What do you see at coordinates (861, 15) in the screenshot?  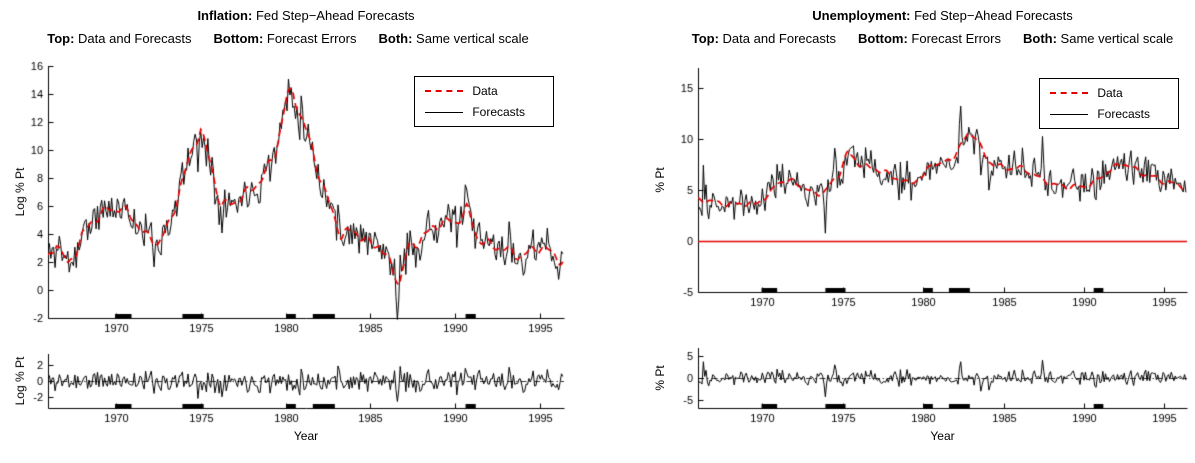 I see `chart-title-bold: Unemployment:` at bounding box center [861, 15].